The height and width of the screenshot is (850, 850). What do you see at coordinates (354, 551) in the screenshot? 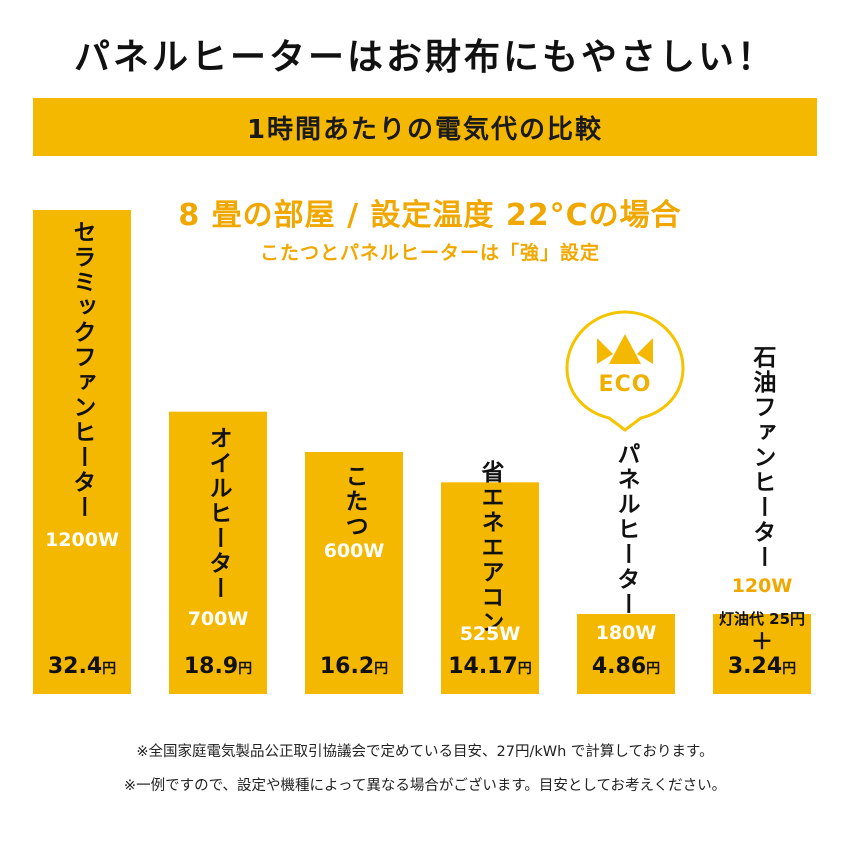
I see `wattage-label: 600W` at bounding box center [354, 551].